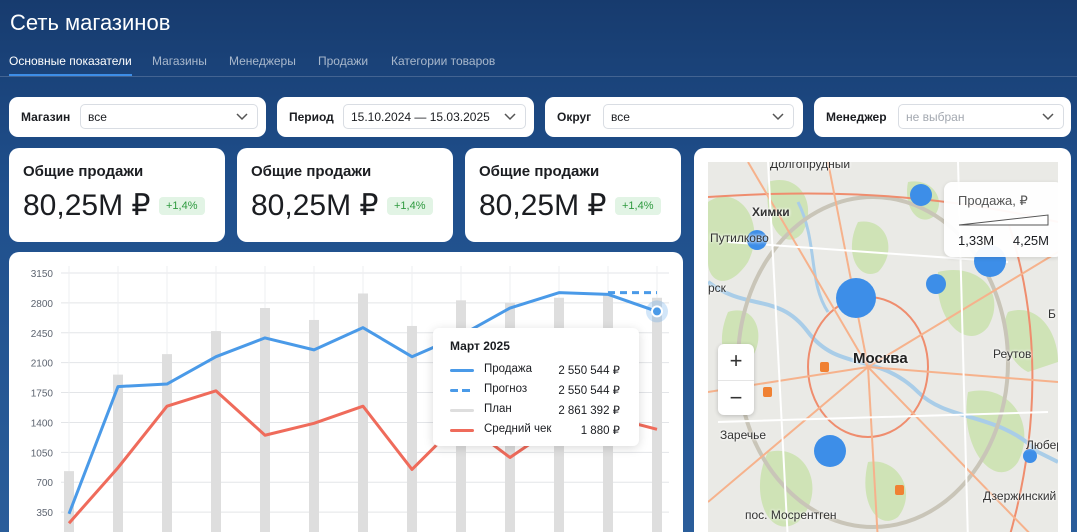 The width and height of the screenshot is (1077, 532). What do you see at coordinates (262, 61) in the screenshot?
I see `tab-managers: Менеджеры` at bounding box center [262, 61].